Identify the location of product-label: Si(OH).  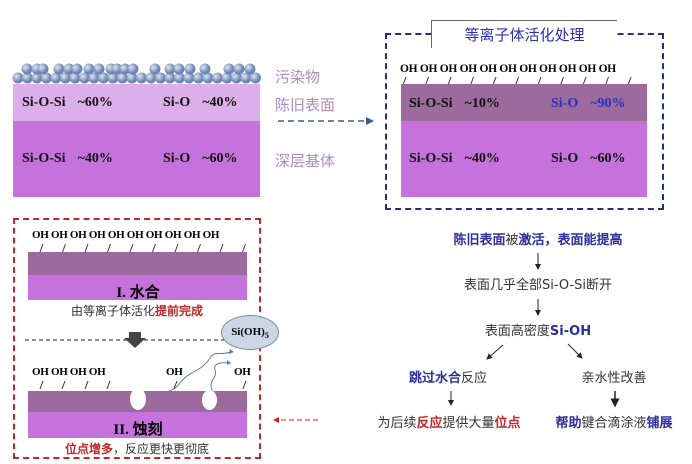
(248, 332).